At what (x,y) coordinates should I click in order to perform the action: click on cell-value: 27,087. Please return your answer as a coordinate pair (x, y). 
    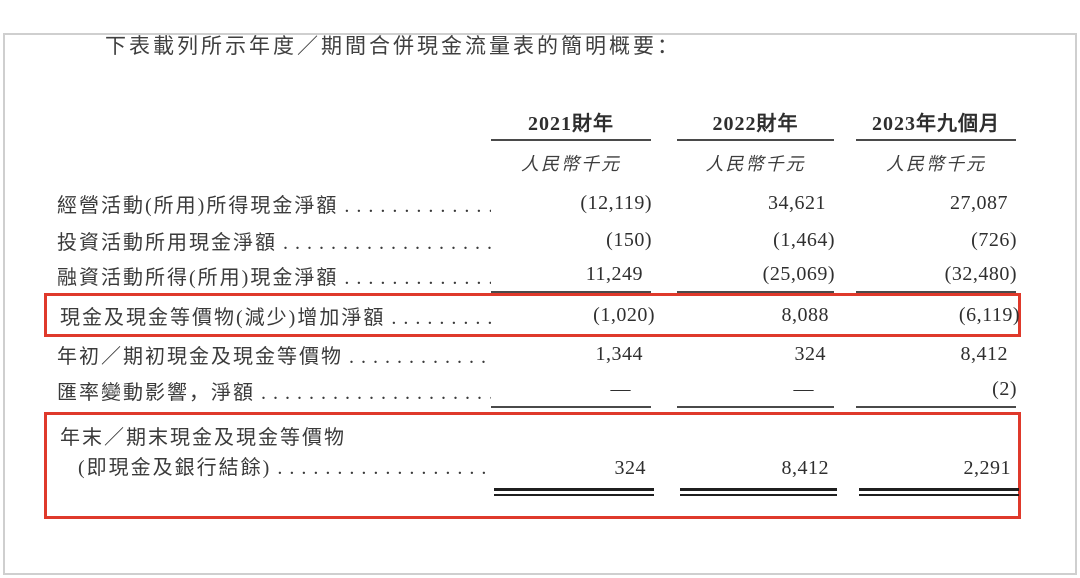
    Looking at the image, I should click on (979, 203).